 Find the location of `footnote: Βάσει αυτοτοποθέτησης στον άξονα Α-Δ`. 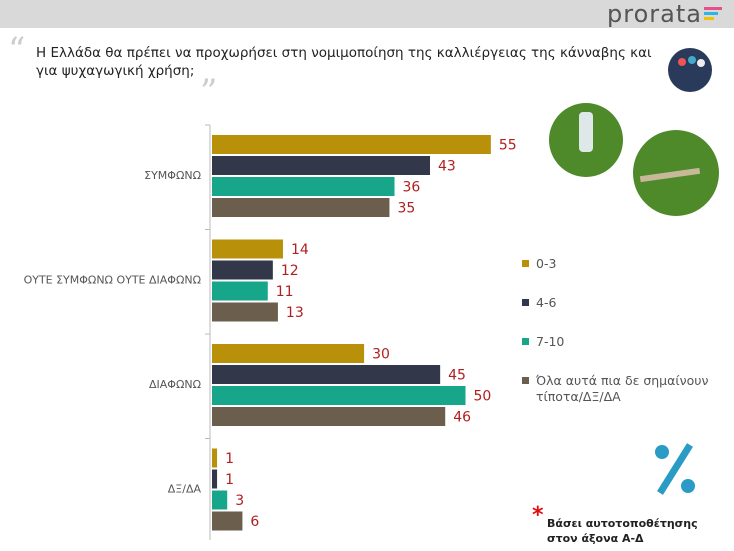

footnote: Βάσει αυτοτοποθέτησης στον άξονα Α-Δ is located at coordinates (622, 531).